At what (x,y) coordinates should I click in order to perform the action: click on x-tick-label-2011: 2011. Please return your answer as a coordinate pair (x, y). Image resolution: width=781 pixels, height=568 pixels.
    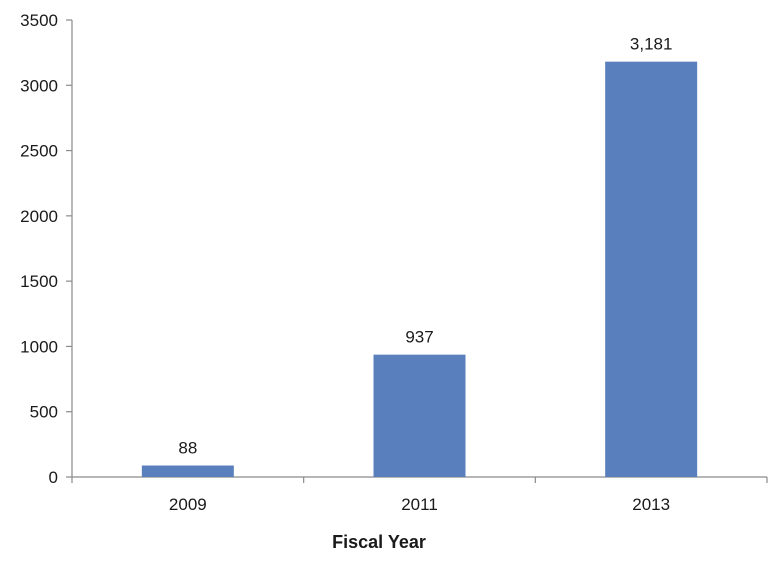
    Looking at the image, I should click on (419, 504).